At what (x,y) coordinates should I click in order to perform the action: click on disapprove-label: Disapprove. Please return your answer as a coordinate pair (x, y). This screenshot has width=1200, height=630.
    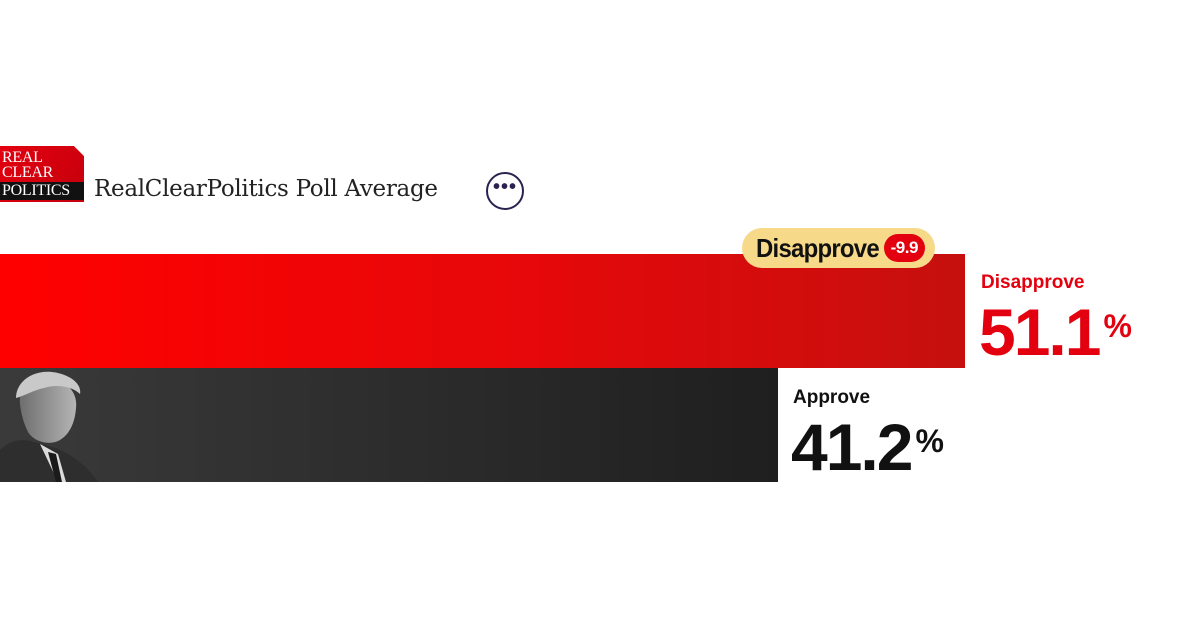
    Looking at the image, I should click on (1033, 282).